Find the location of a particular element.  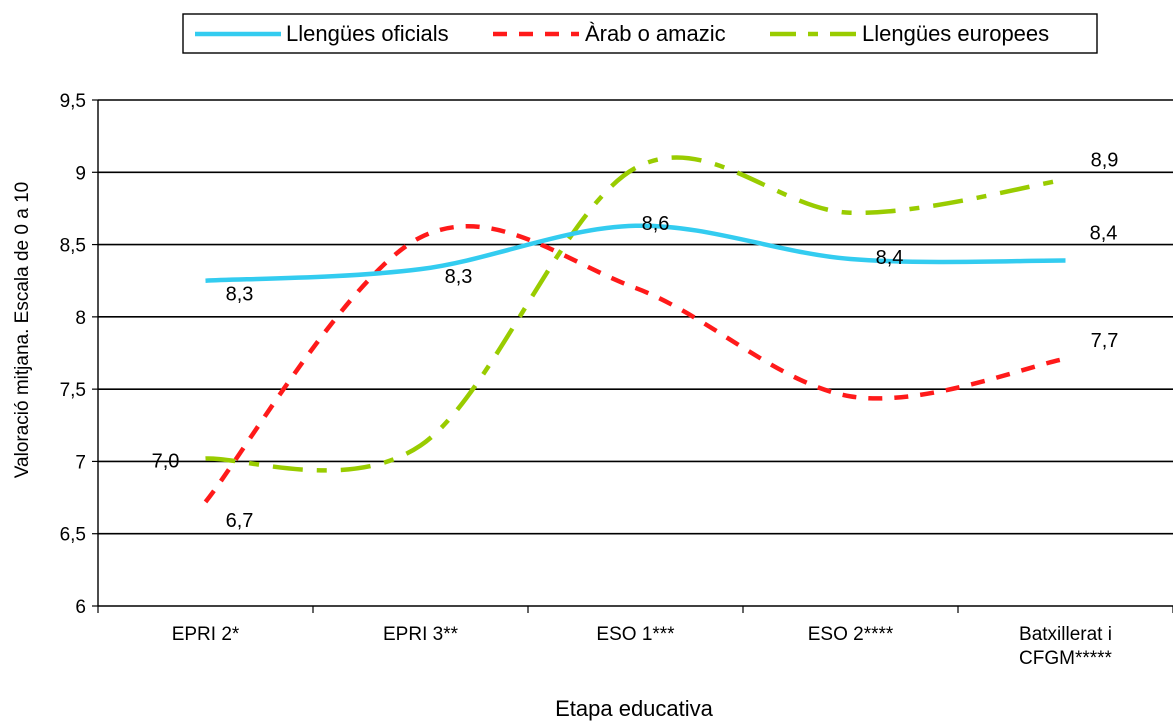

data-label: 7,7 is located at coordinates (1105, 341).